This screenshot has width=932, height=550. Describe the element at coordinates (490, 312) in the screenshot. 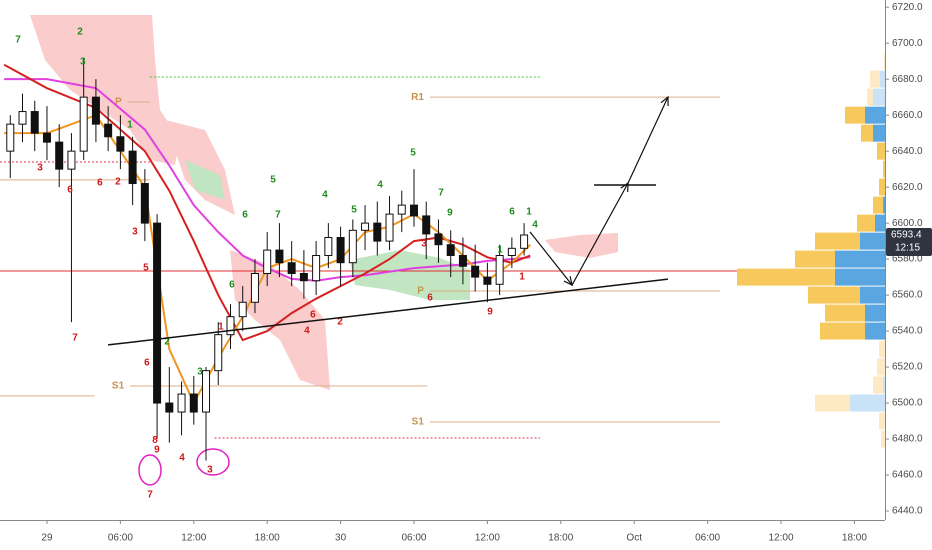

I see `td-count: 9` at that location.